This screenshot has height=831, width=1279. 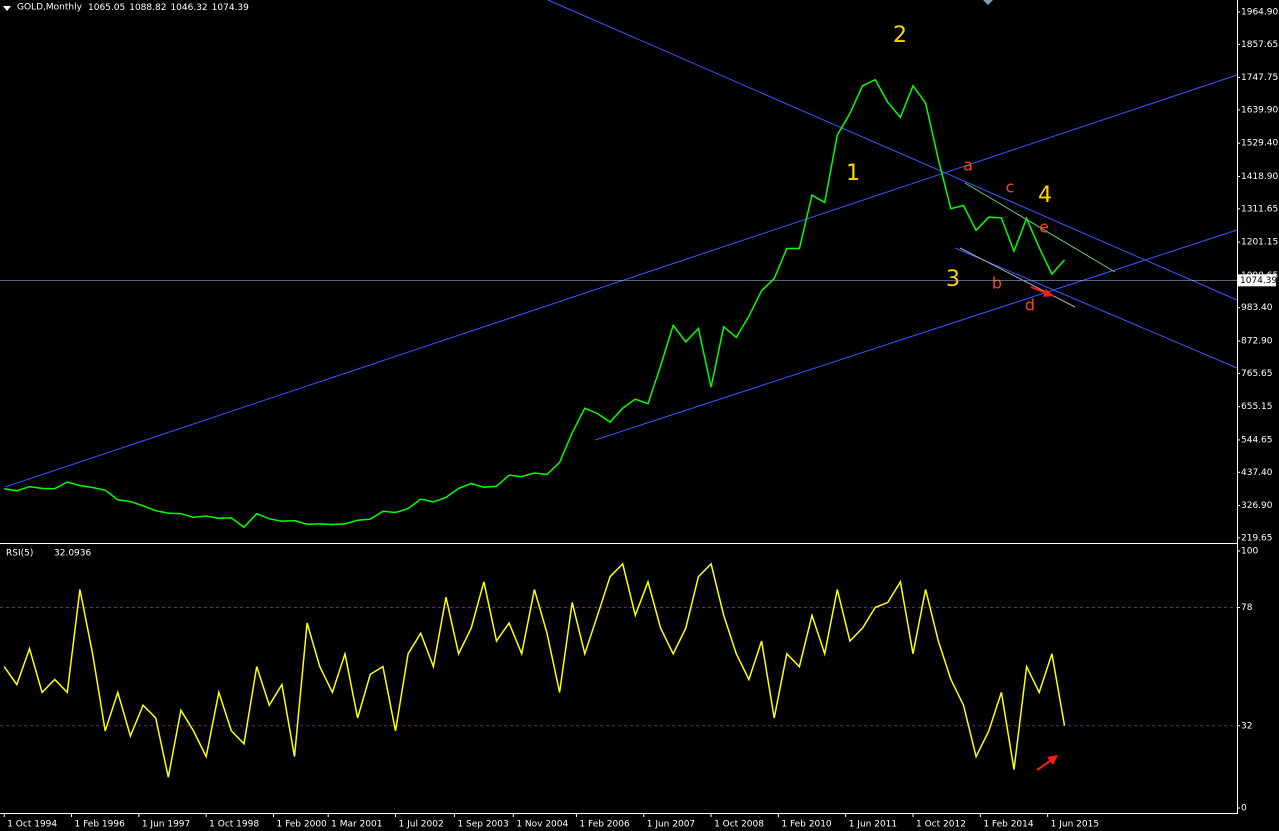 What do you see at coordinates (7, 8) in the screenshot?
I see `menu-icon` at bounding box center [7, 8].